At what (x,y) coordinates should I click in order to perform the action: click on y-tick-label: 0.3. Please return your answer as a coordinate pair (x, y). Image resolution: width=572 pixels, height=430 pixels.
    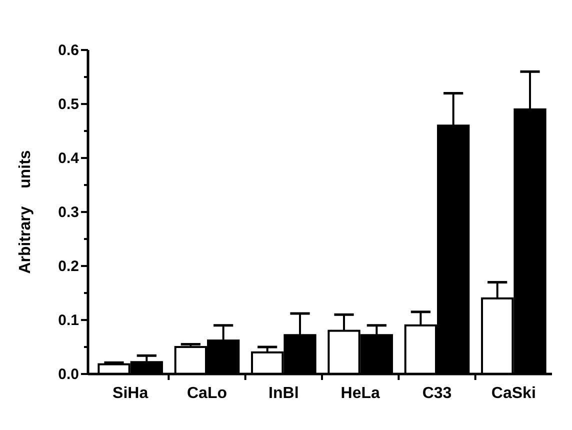
    Looking at the image, I should click on (68, 212).